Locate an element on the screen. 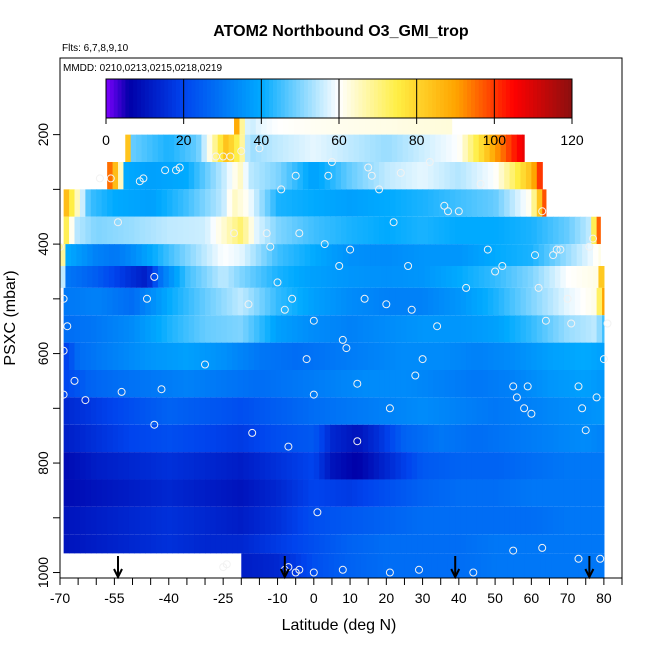 The height and width of the screenshot is (650, 650). x-tick-label: 80 is located at coordinates (604, 598).